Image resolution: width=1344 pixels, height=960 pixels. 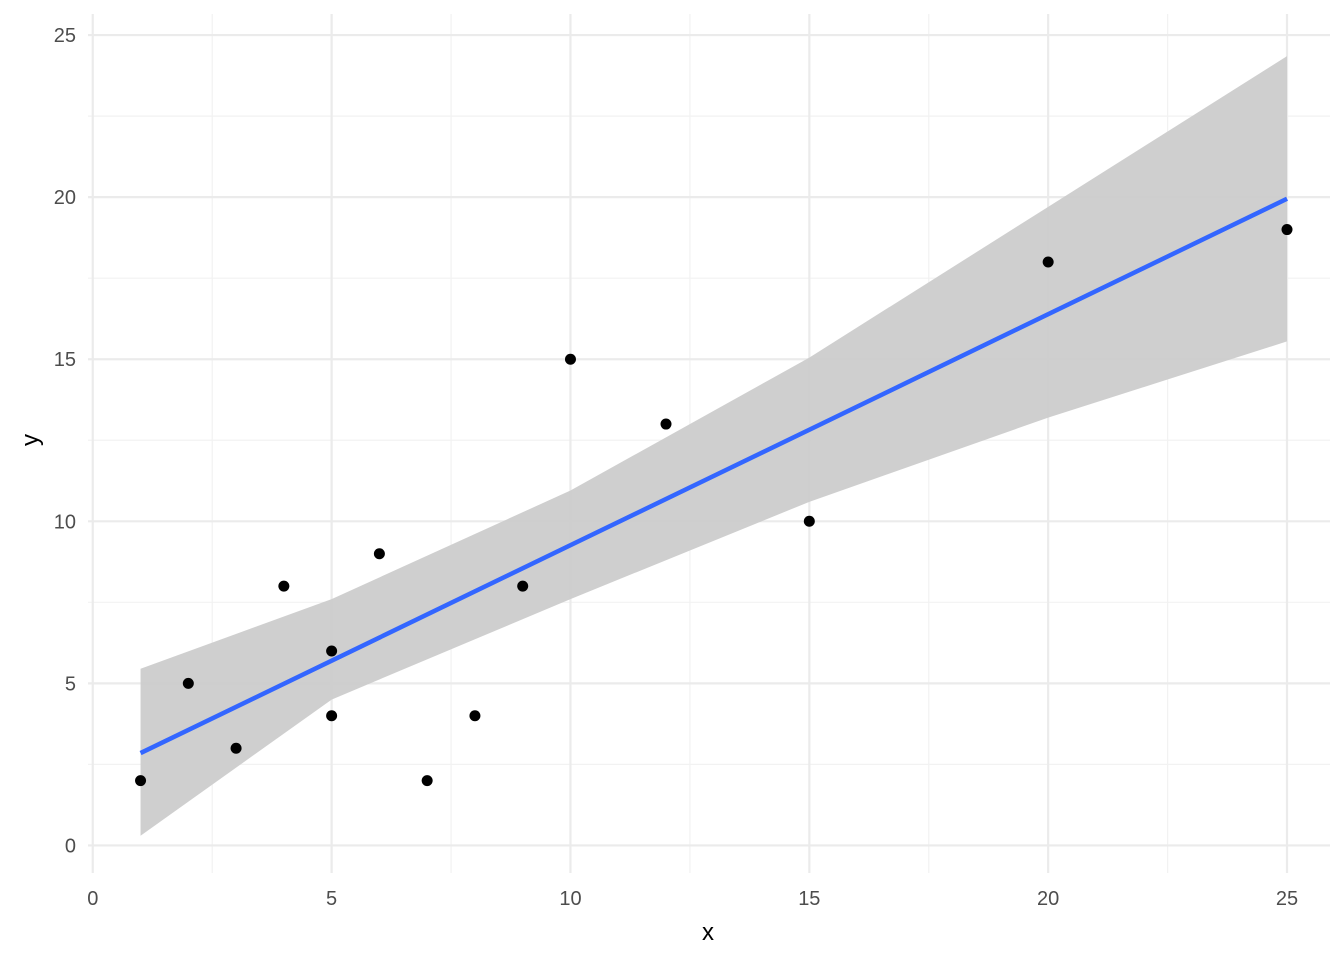 I want to click on x-tick-label: 10, so click(x=570, y=899).